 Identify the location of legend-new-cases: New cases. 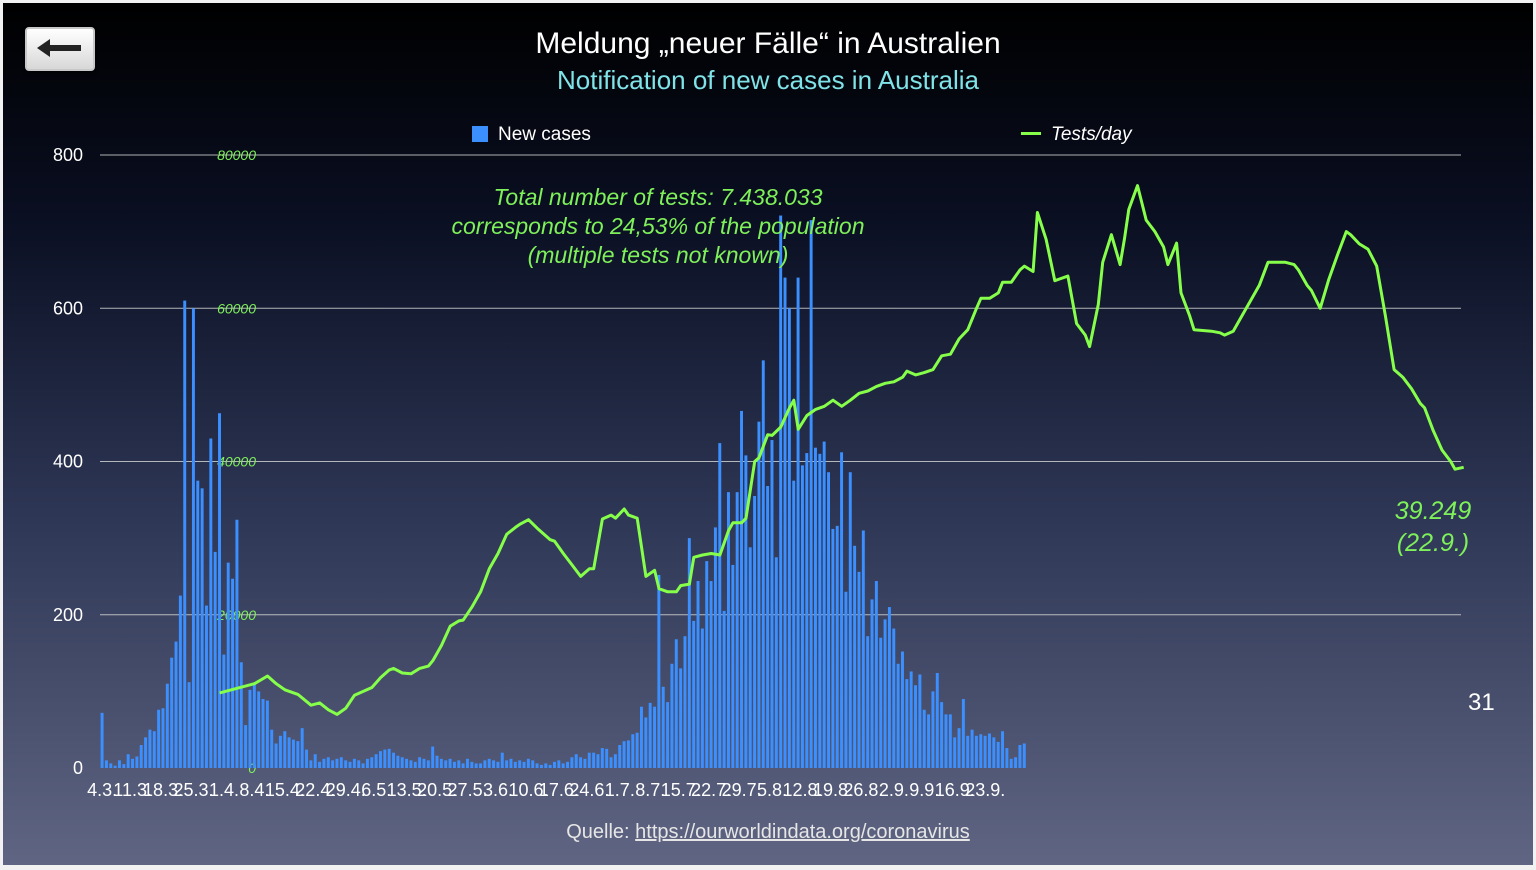
(531, 135).